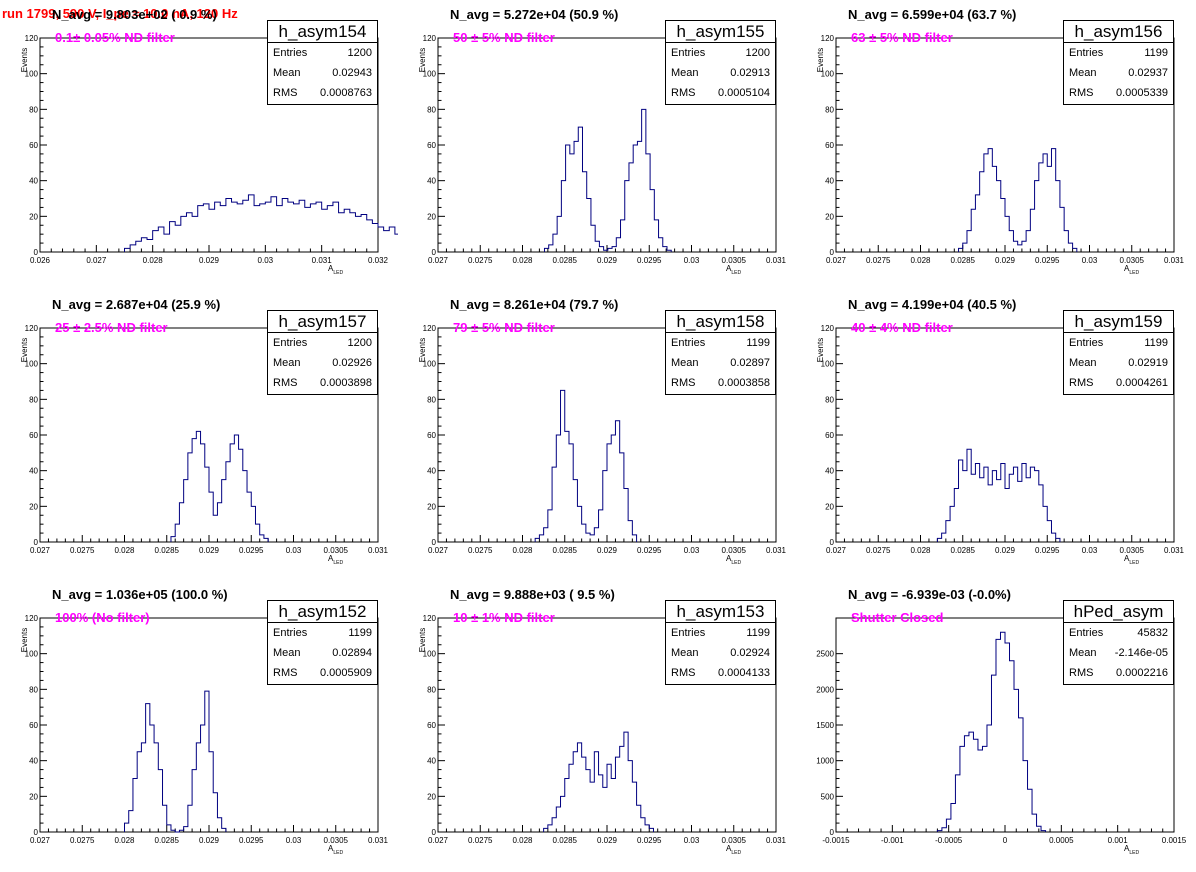 This screenshot has height=872, width=1196. What do you see at coordinates (1118, 633) in the screenshot?
I see `stat-row-entries: Entries 45832` at bounding box center [1118, 633].